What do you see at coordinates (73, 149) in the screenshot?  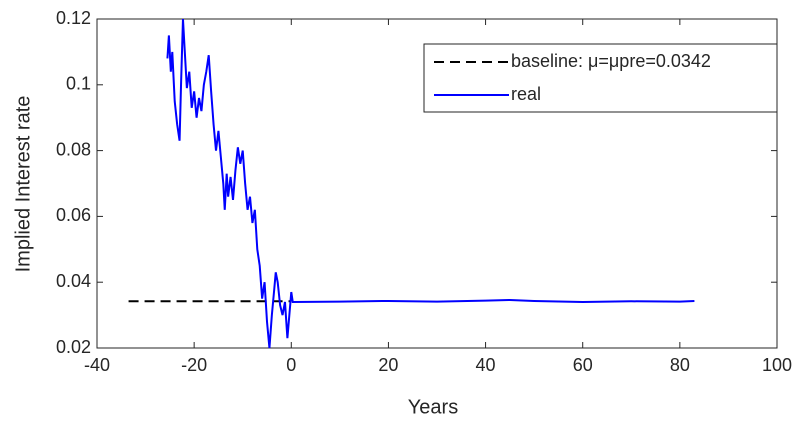 I see `y-tick-label: 0.08` at bounding box center [73, 149].